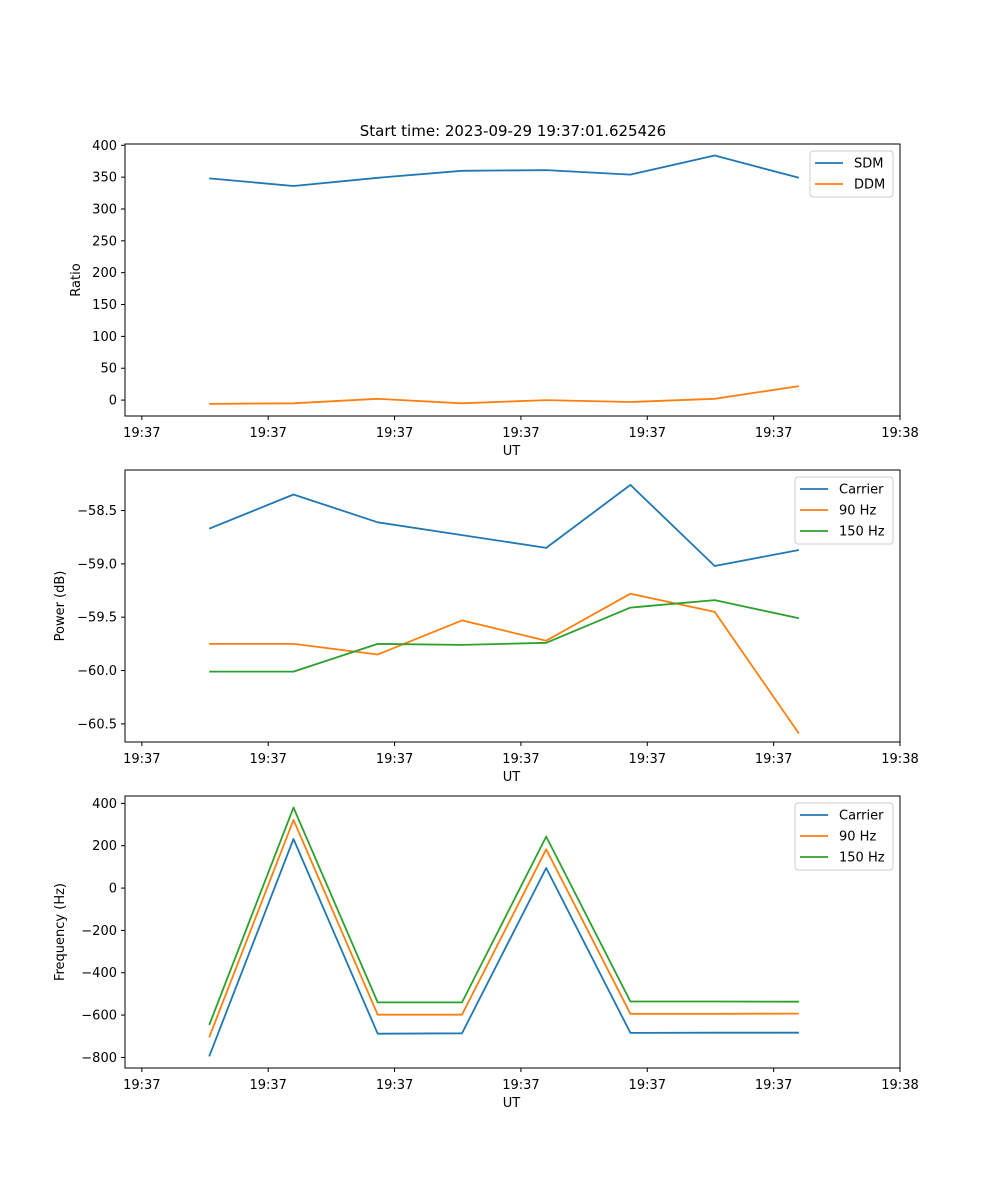 The height and width of the screenshot is (1200, 1000). Describe the element at coordinates (108, 369) in the screenshot. I see `y-tick-label: 50` at that location.